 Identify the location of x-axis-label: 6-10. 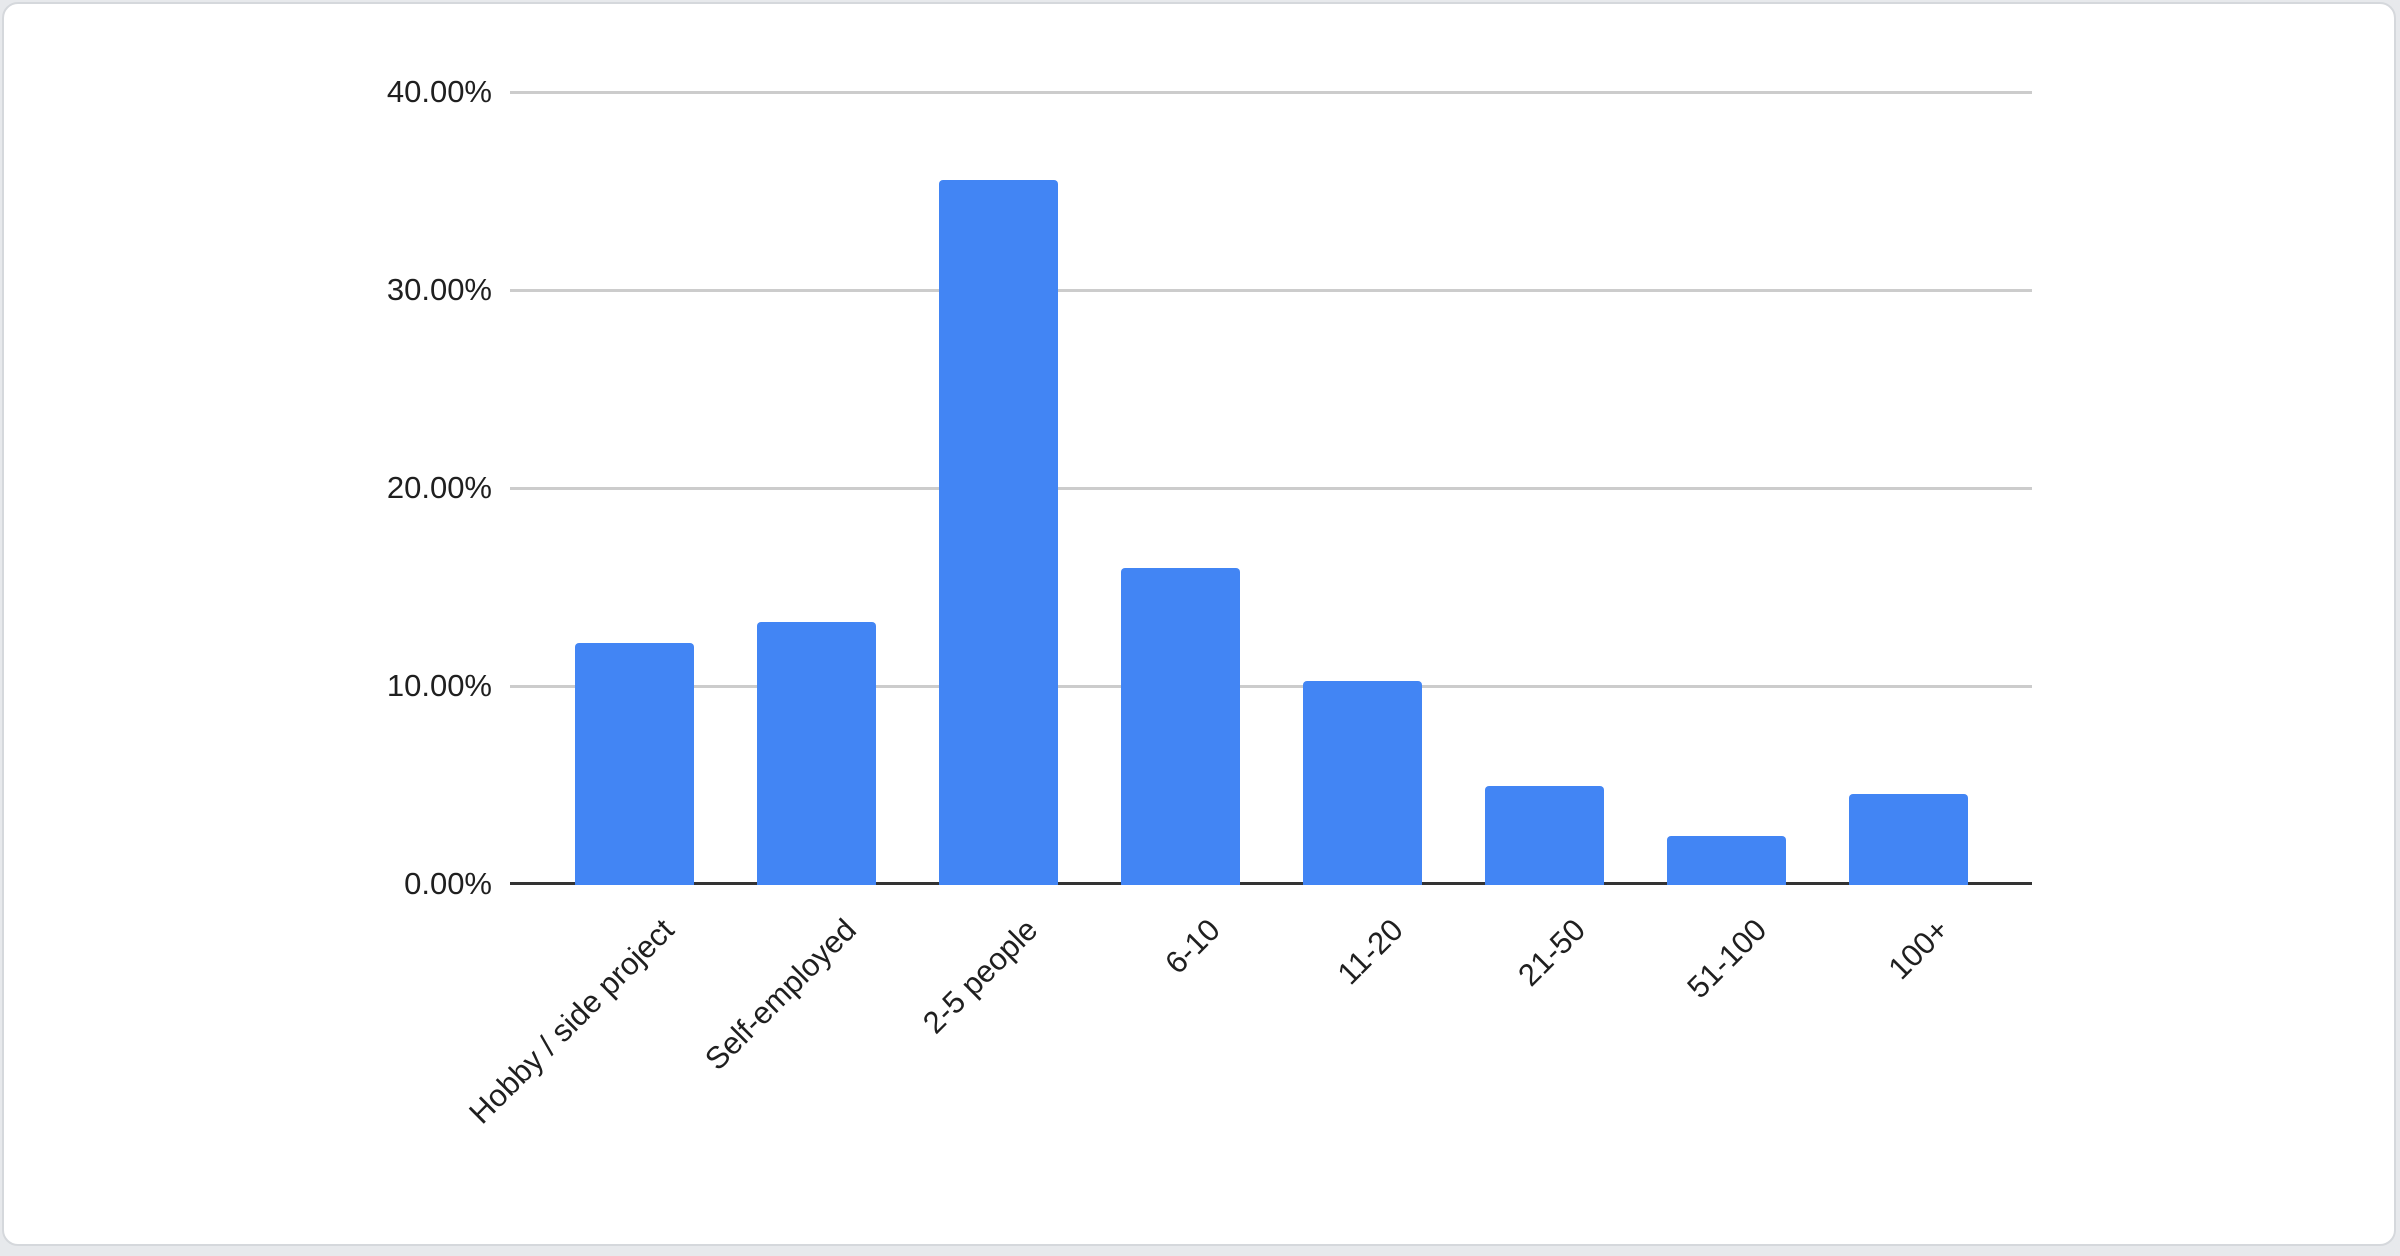
(1192, 946).